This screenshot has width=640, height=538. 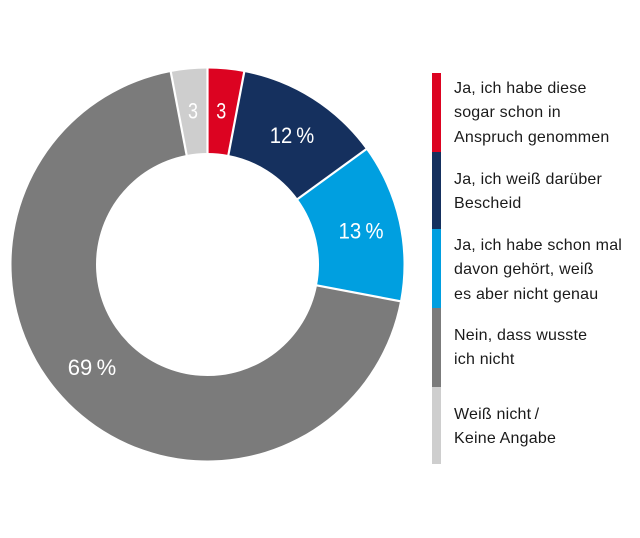 What do you see at coordinates (92, 367) in the screenshot?
I see `svg-text: 69 %` at bounding box center [92, 367].